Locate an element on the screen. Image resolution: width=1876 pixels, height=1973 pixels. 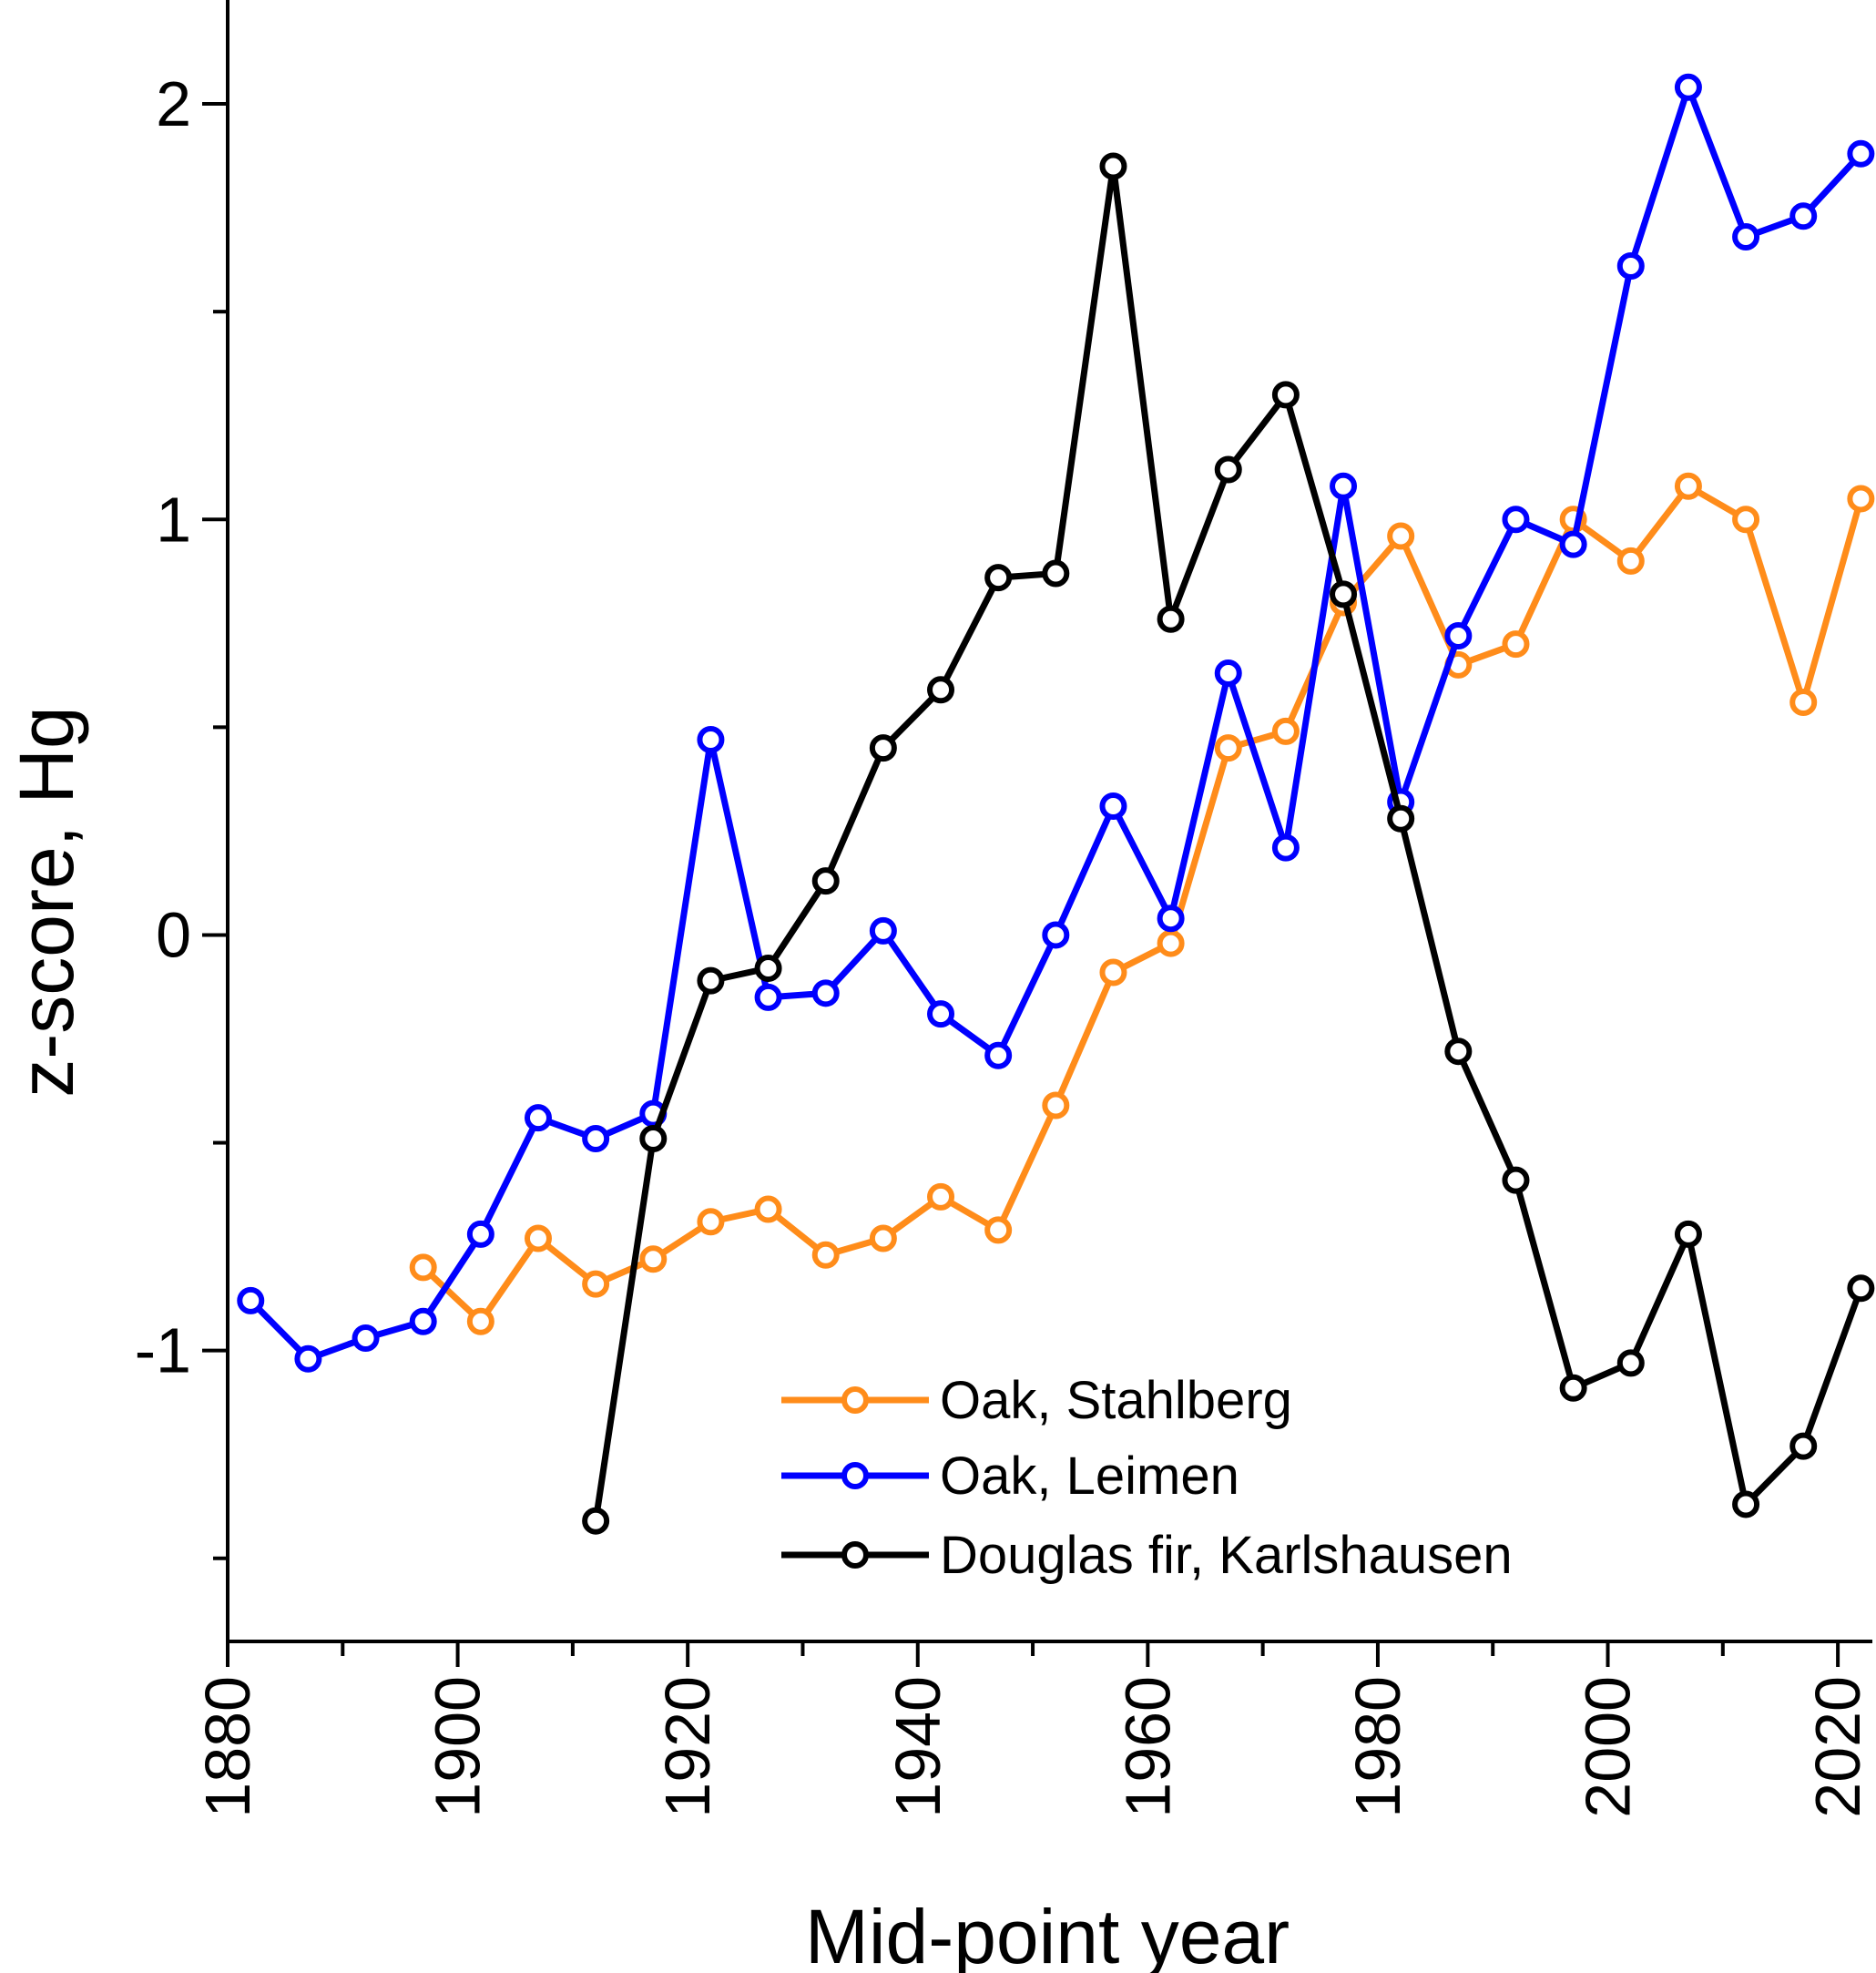
legend-item: Oak, Leimen is located at coordinates (1010, 1476).